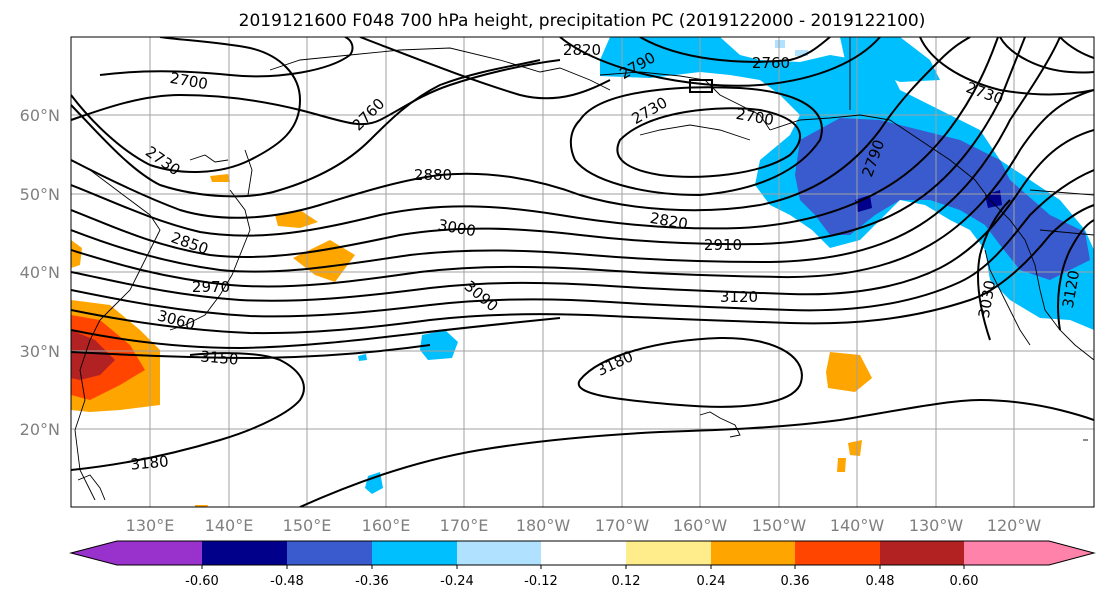 This screenshot has height=601, width=1105. I want to click on colorbar-label: 0.24, so click(711, 581).